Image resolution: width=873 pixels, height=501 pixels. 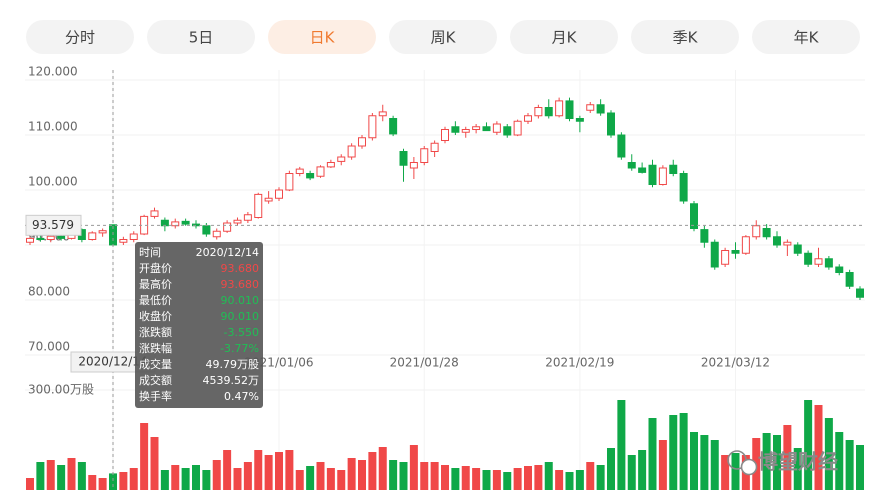 I want to click on tooltip-value: 2020/12/14, so click(x=227, y=252).